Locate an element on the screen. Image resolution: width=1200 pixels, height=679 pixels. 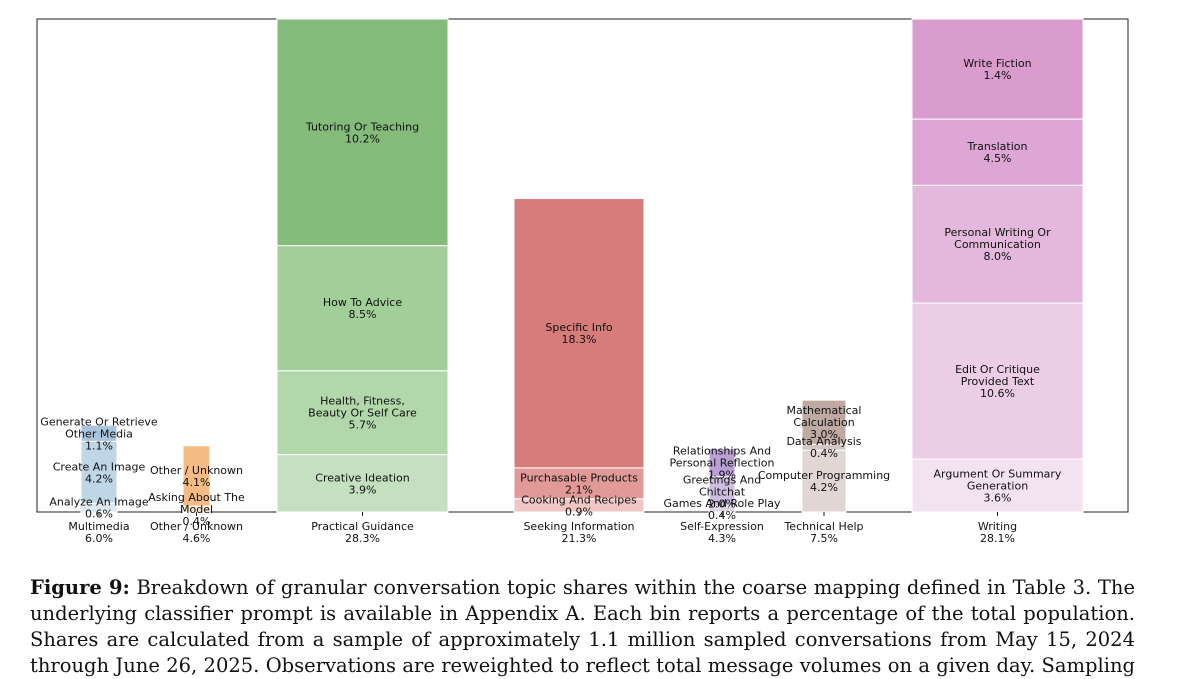
segment-label-write-fiction: Write Fiction 1.4% is located at coordinates (997, 69).